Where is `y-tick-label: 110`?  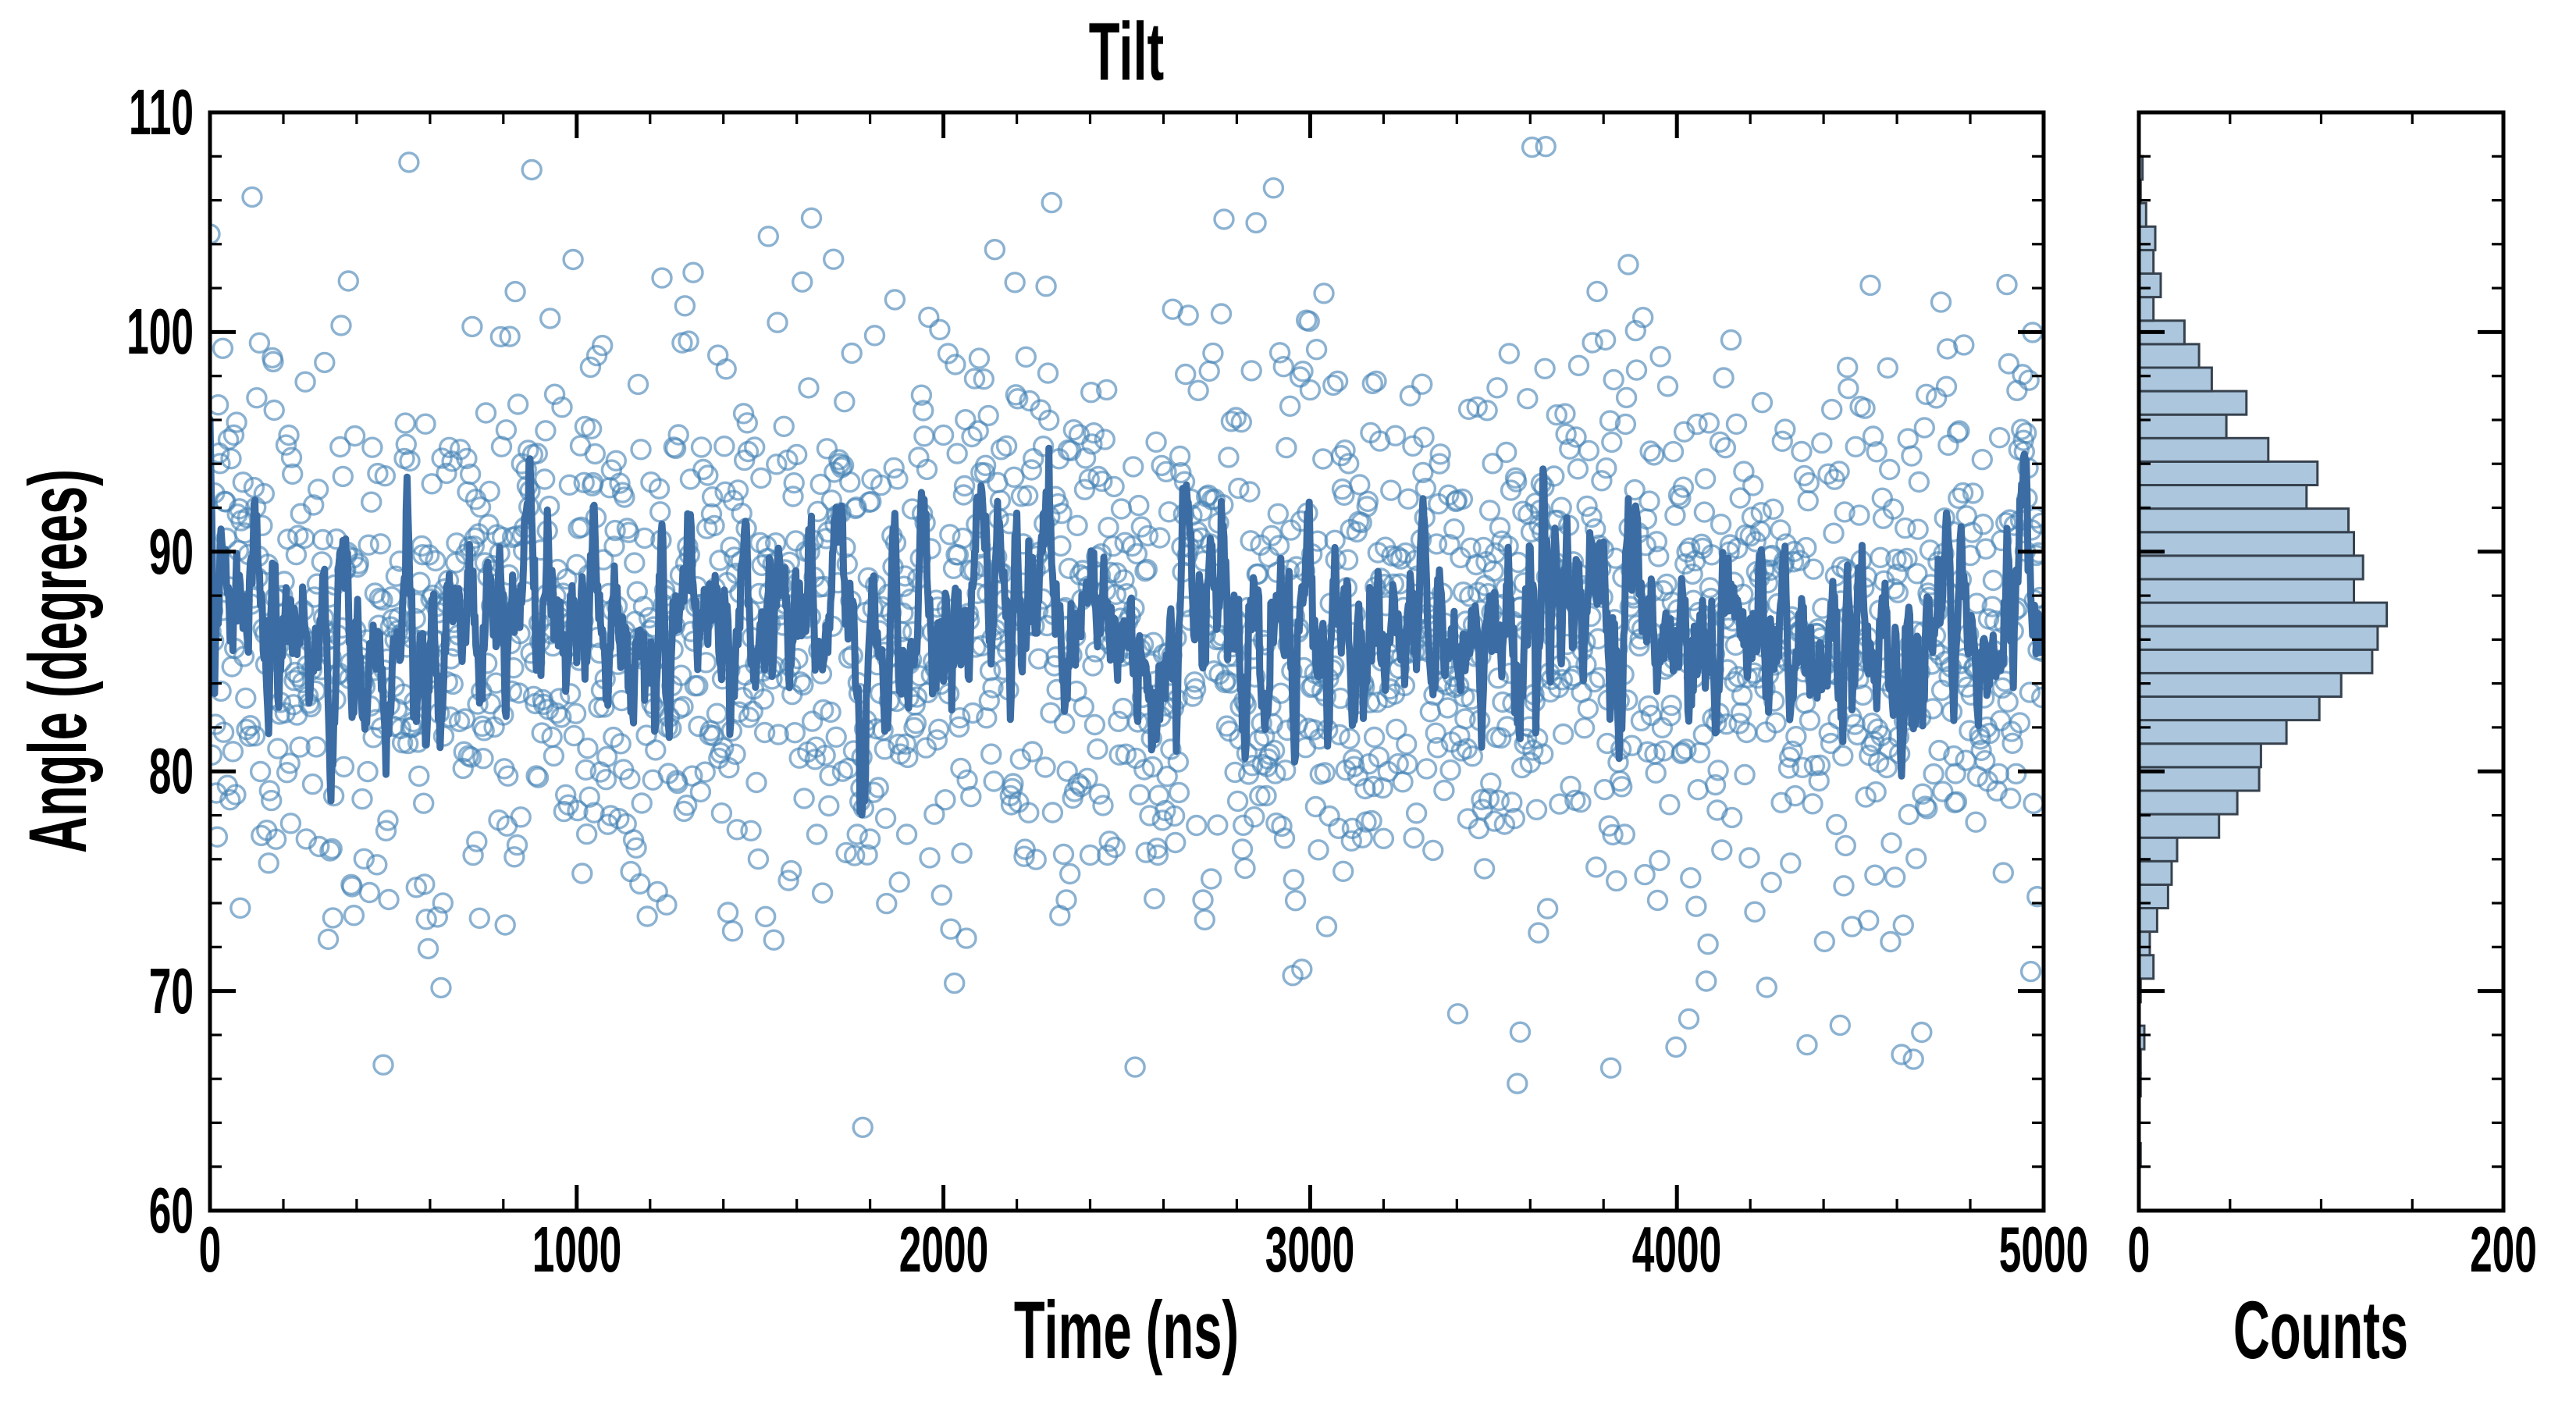
y-tick-label: 110 is located at coordinates (161, 112).